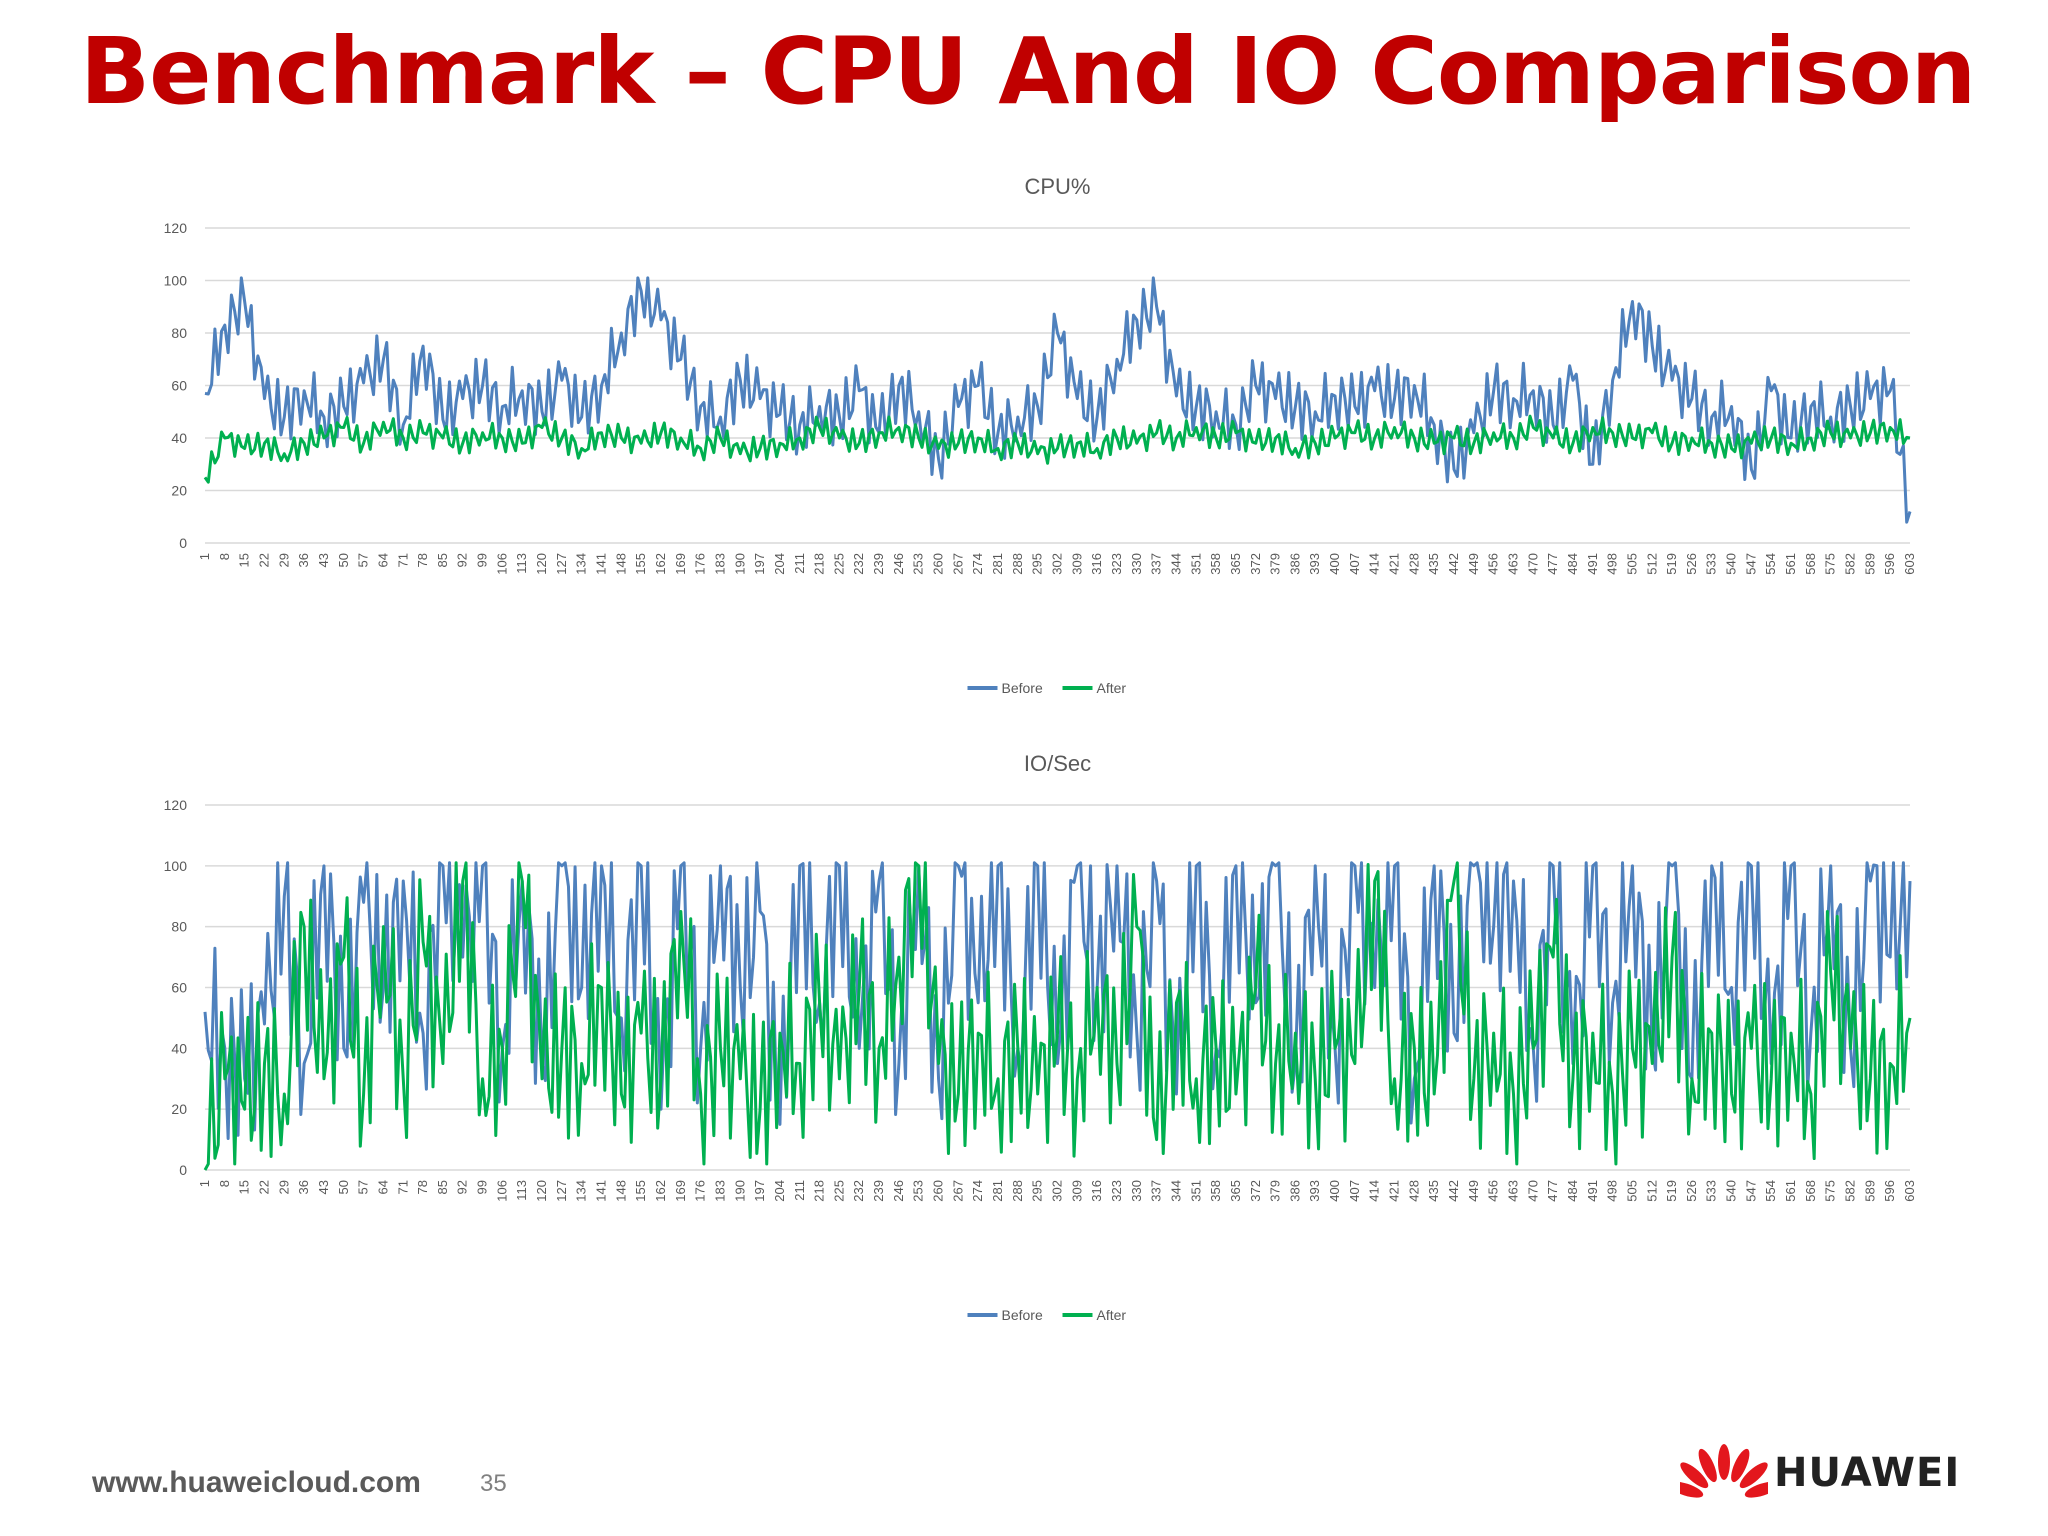  What do you see at coordinates (1453, 1191) in the screenshot?
I see `io-x-tick-label: 442` at bounding box center [1453, 1191].